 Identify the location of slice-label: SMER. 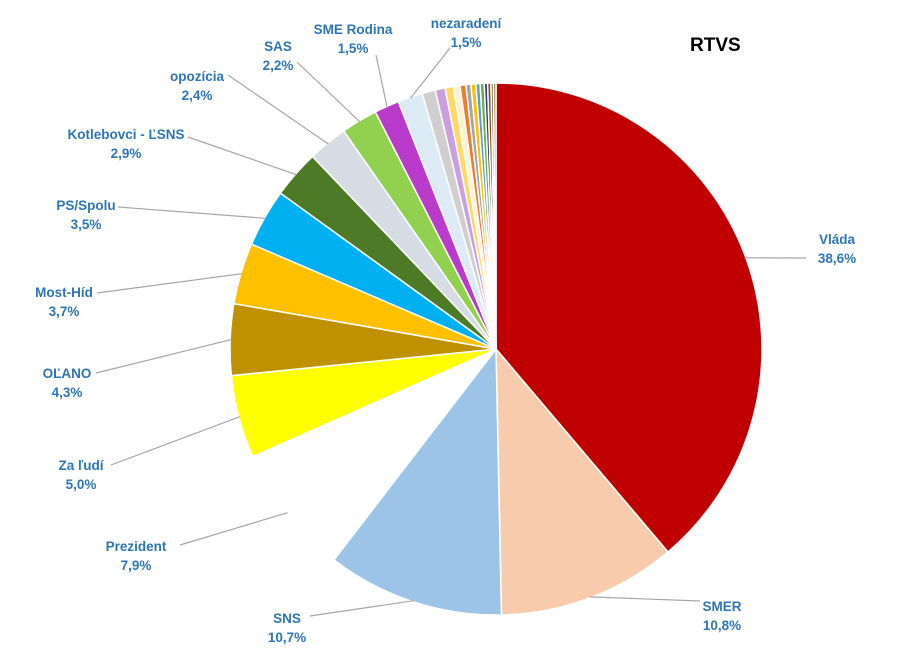
(721, 606).